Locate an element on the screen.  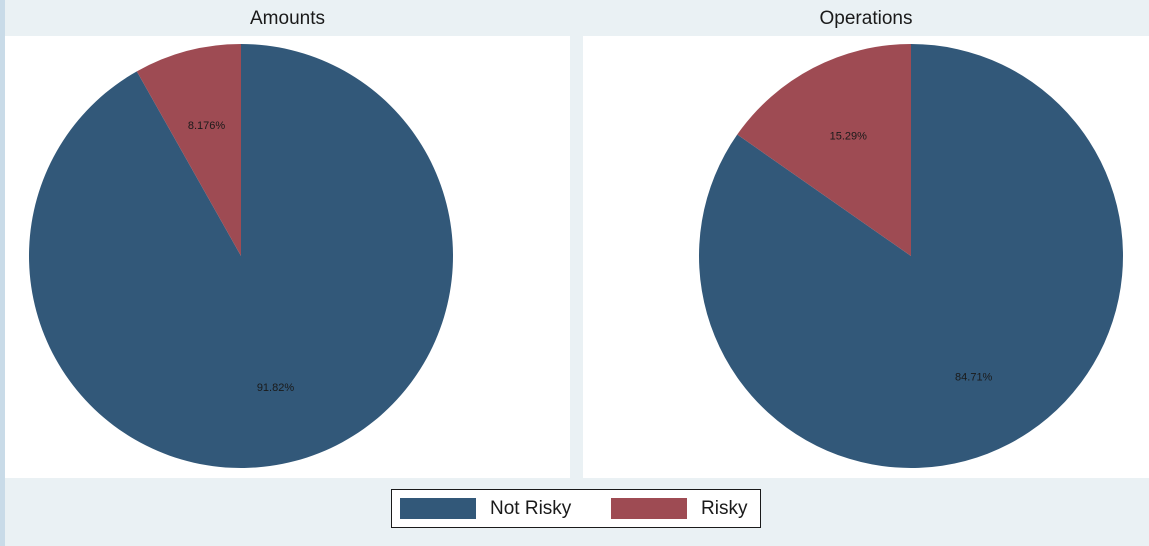
left-edge-strip is located at coordinates (2, 273).